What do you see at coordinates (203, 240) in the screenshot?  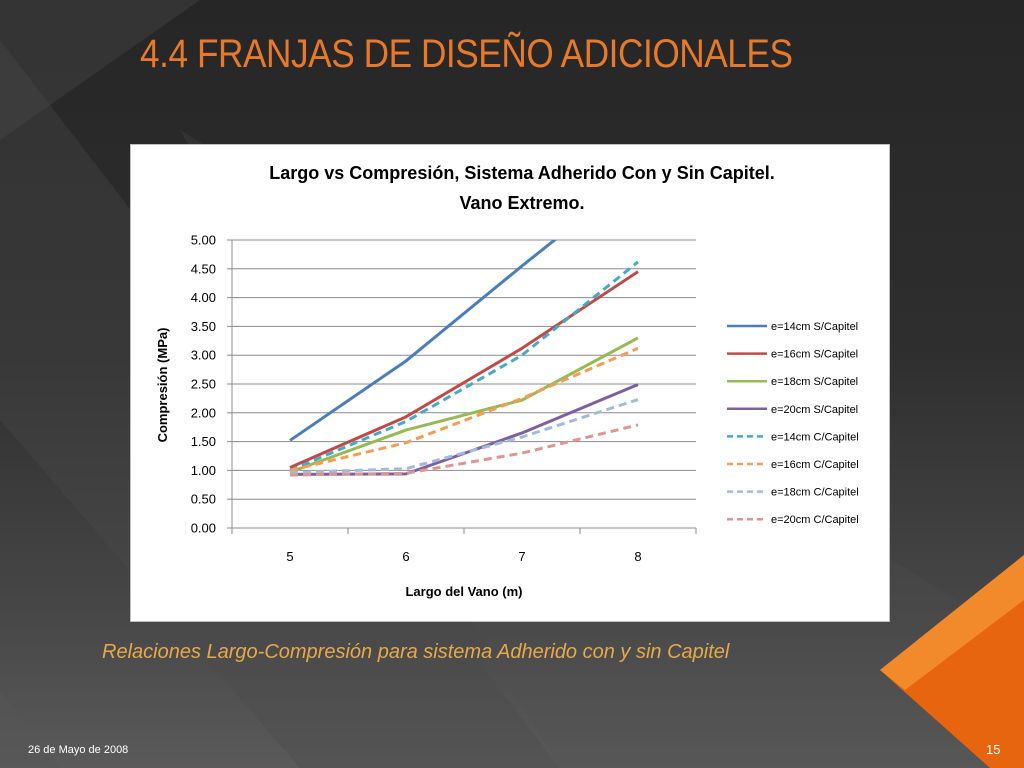 I see `y-tick-label: 5.00` at bounding box center [203, 240].